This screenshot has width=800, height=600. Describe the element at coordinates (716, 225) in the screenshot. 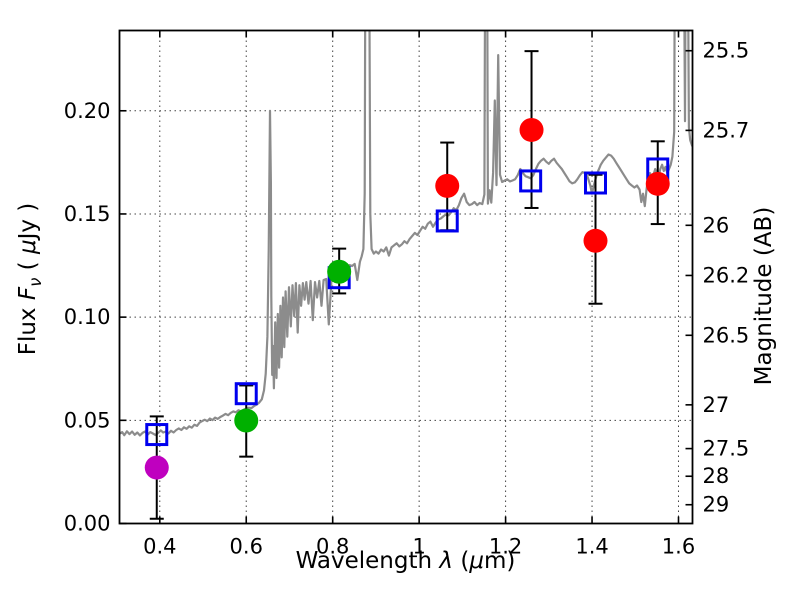

I see `svg-text: 26` at that location.